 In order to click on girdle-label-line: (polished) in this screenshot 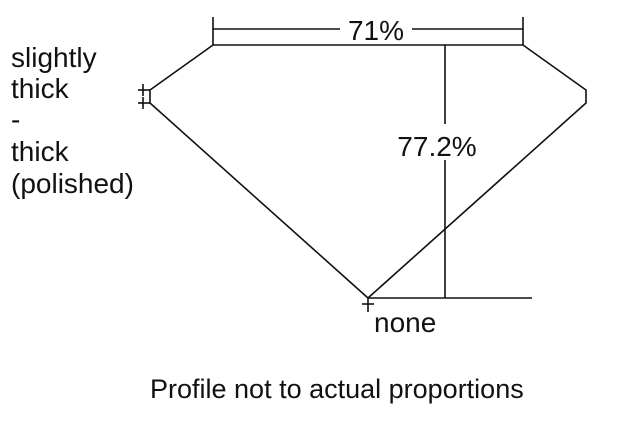, I will do `click(72, 183)`.